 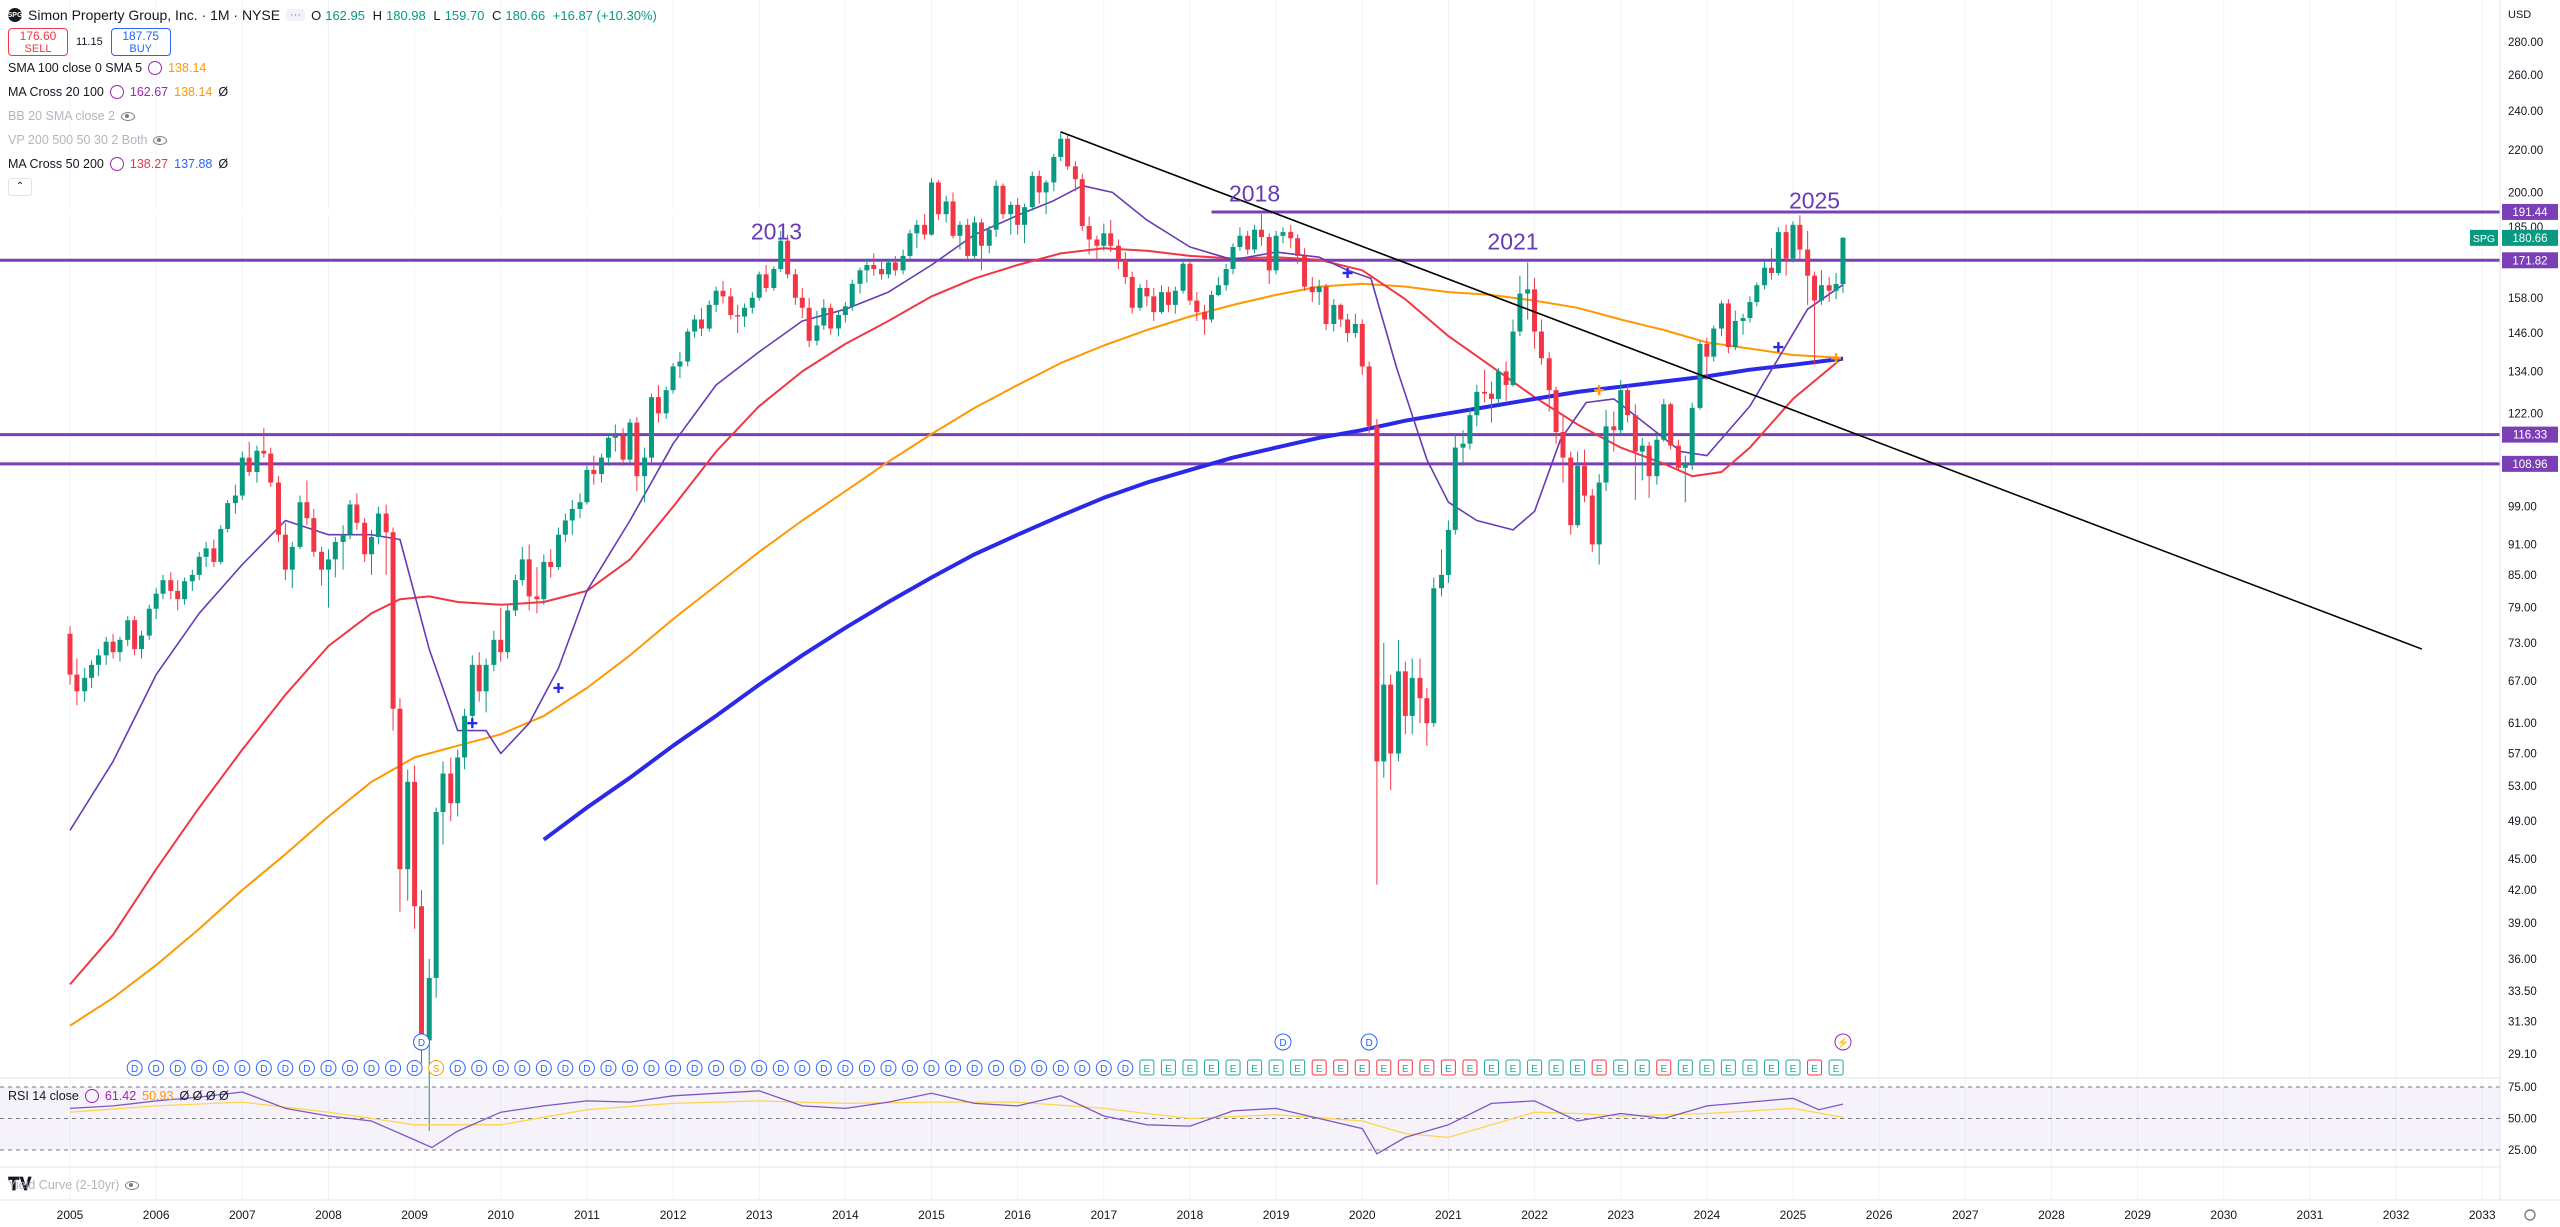 I want to click on sell-button: 176.60 SELL, so click(x=38, y=42).